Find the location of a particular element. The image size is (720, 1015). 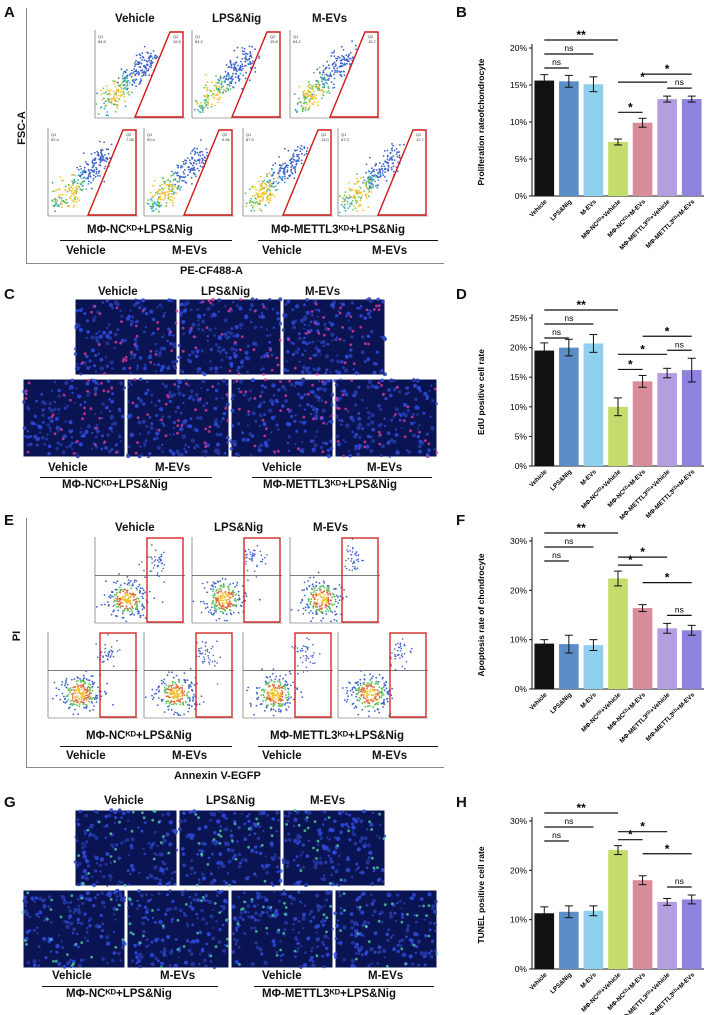

gate-outline is located at coordinates (111, 172).